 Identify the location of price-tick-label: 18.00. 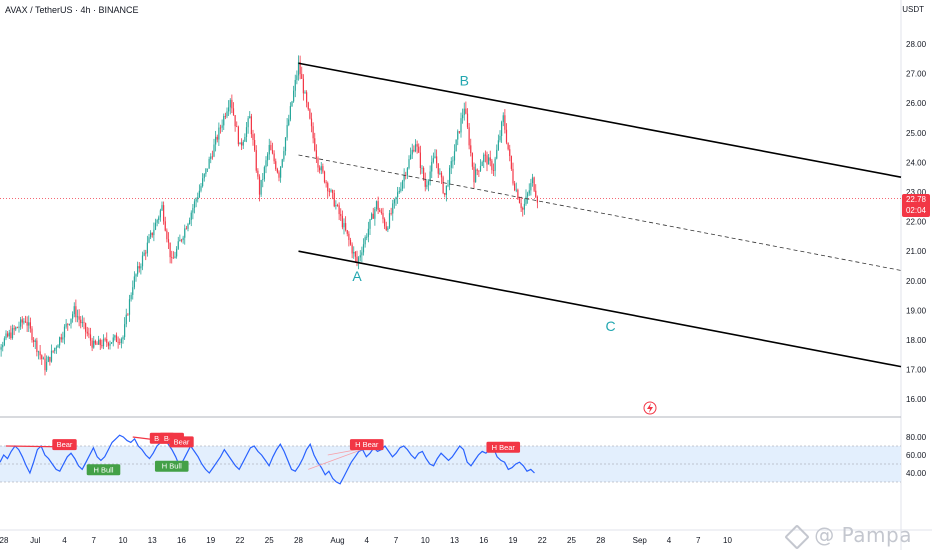
(916, 340).